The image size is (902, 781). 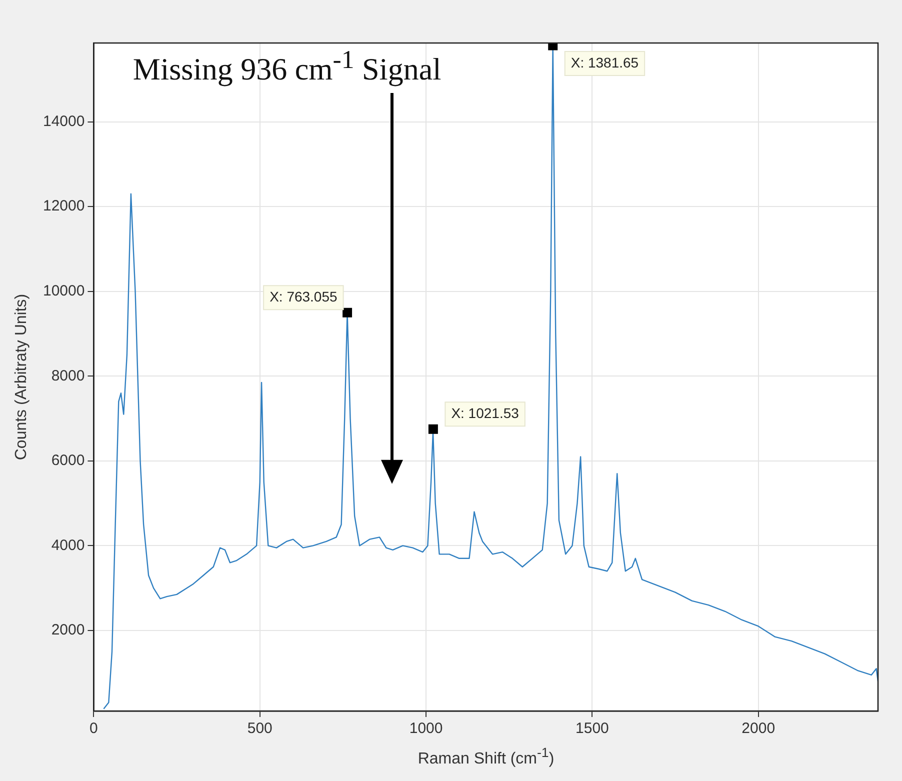 What do you see at coordinates (68, 375) in the screenshot?
I see `y-tick-label: 8000` at bounding box center [68, 375].